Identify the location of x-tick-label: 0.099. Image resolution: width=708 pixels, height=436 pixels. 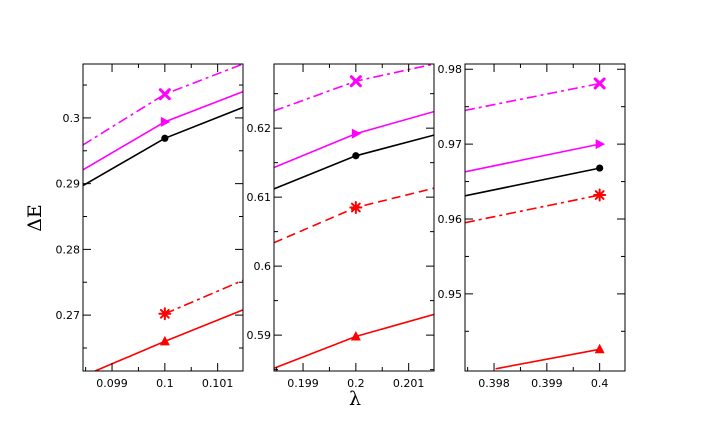
(112, 383).